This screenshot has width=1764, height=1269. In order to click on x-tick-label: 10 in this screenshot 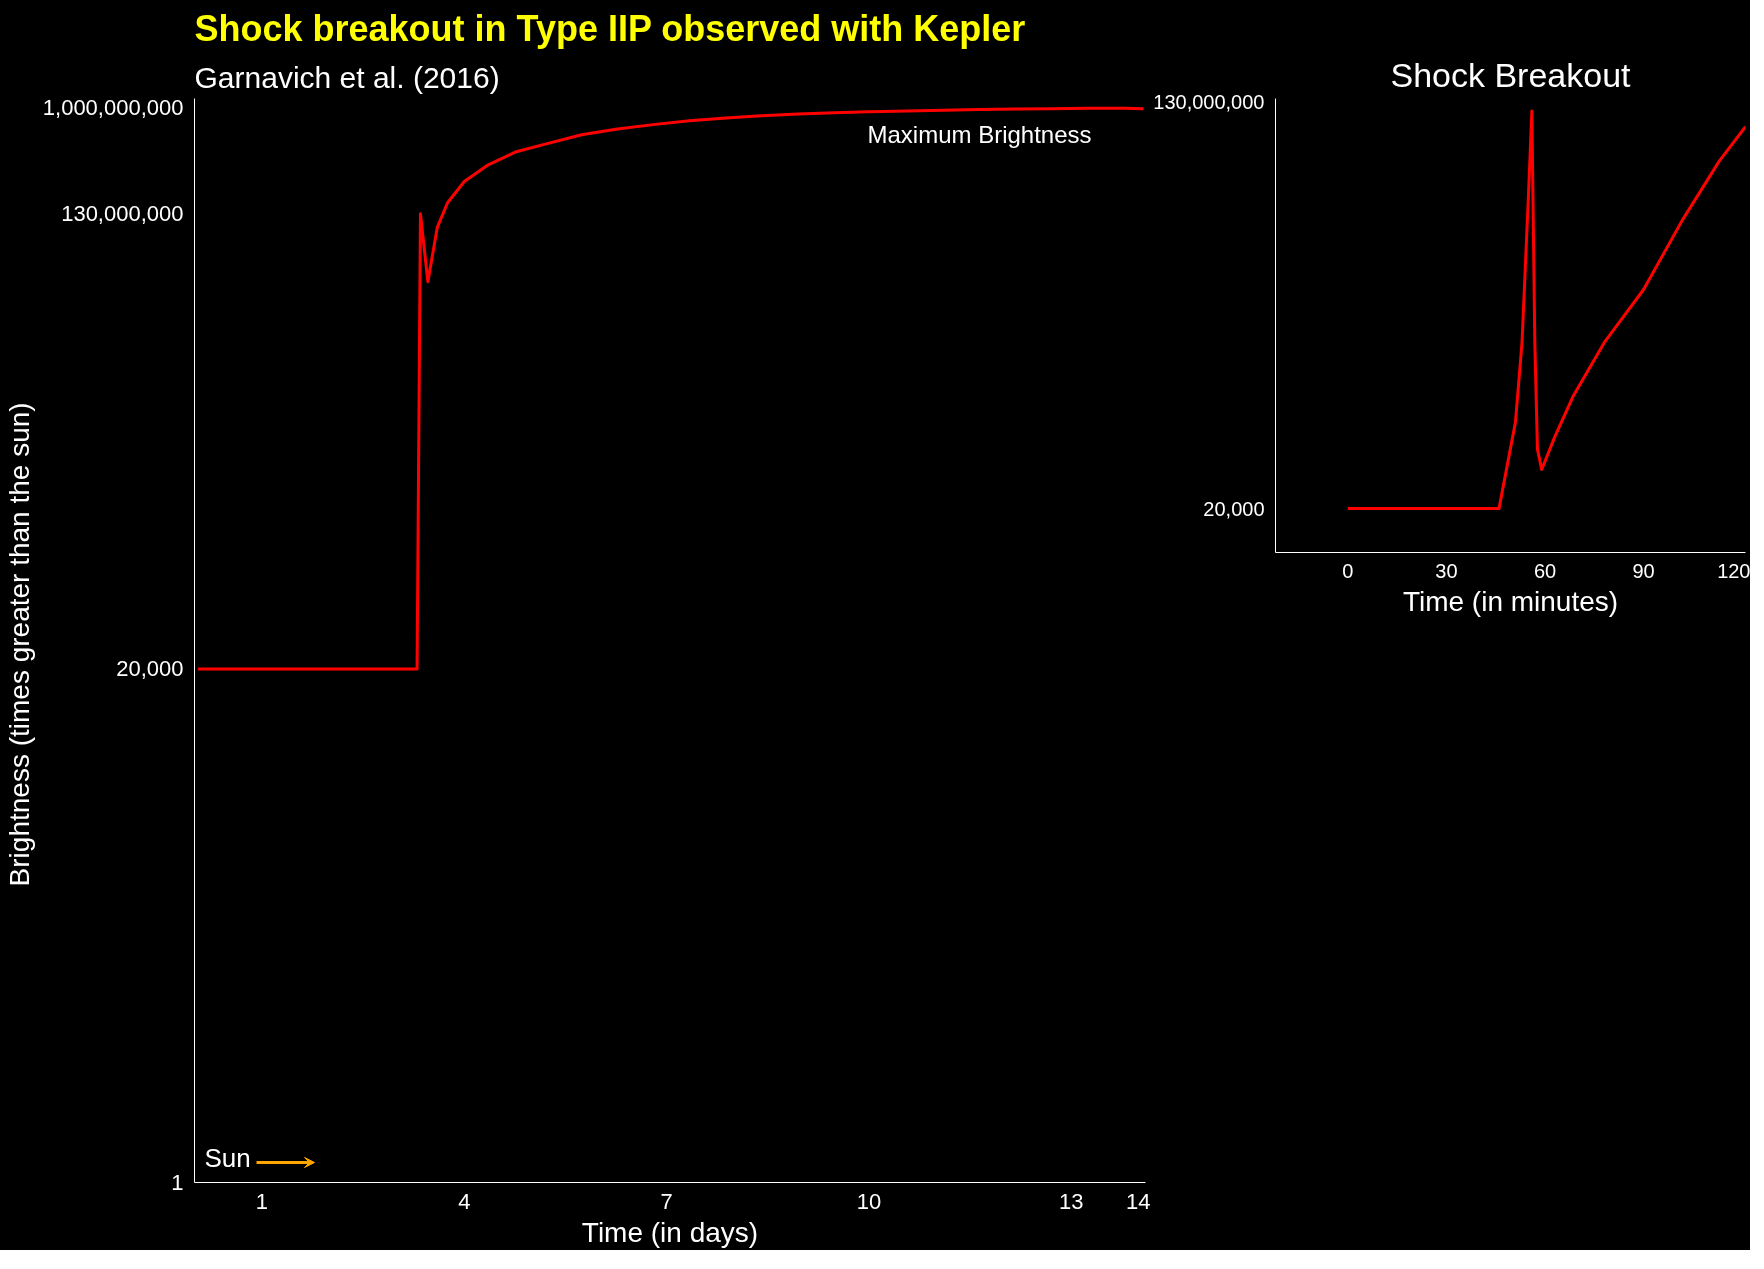, I will do `click(869, 1201)`.